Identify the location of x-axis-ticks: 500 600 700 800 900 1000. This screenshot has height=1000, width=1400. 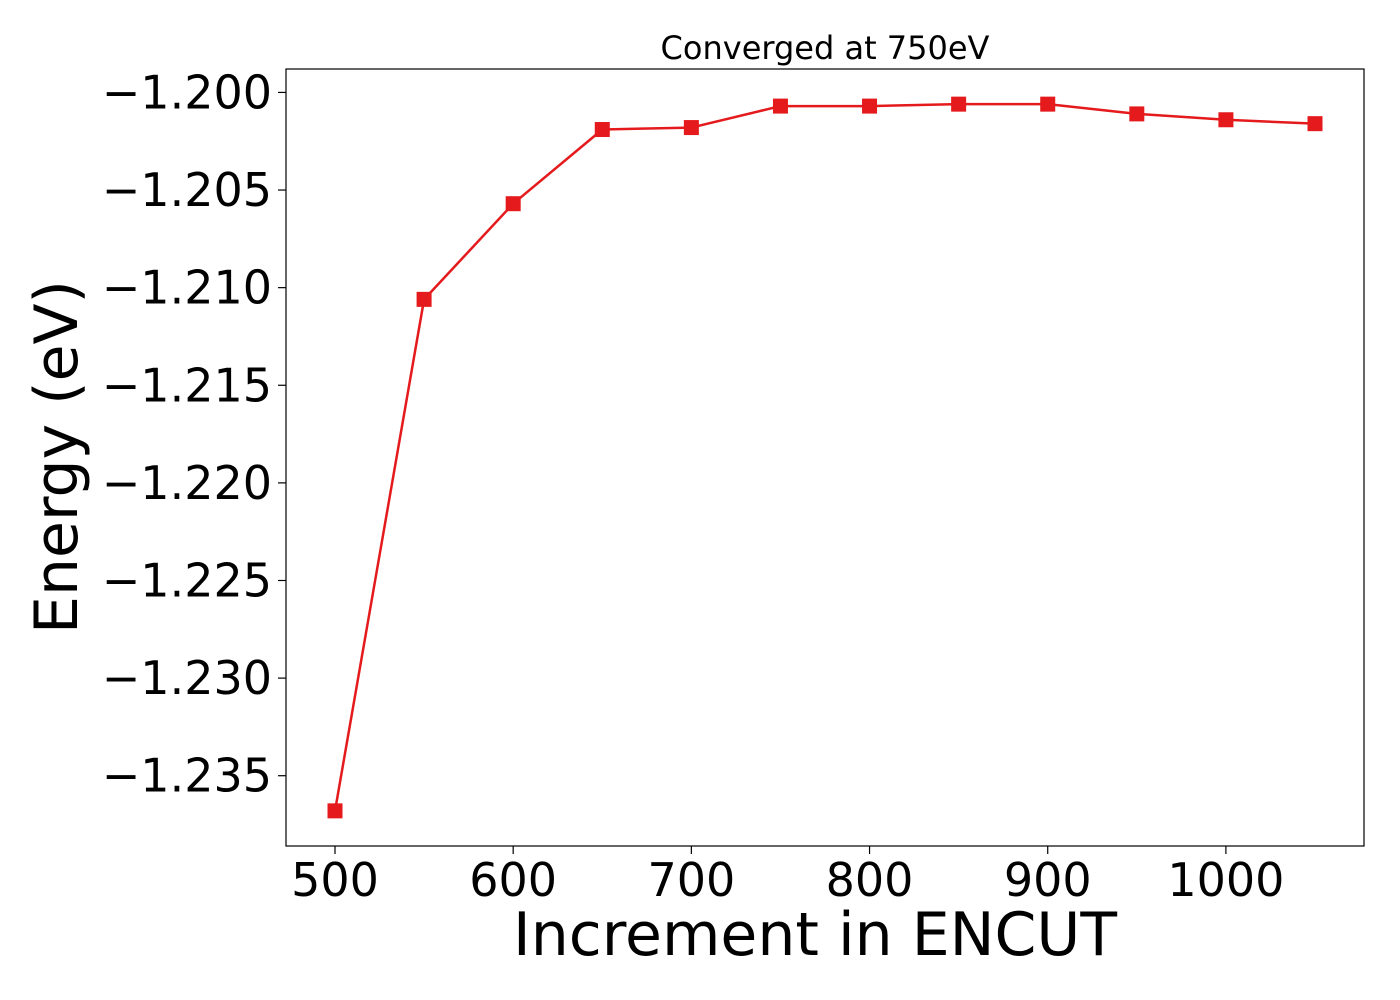
(787, 876).